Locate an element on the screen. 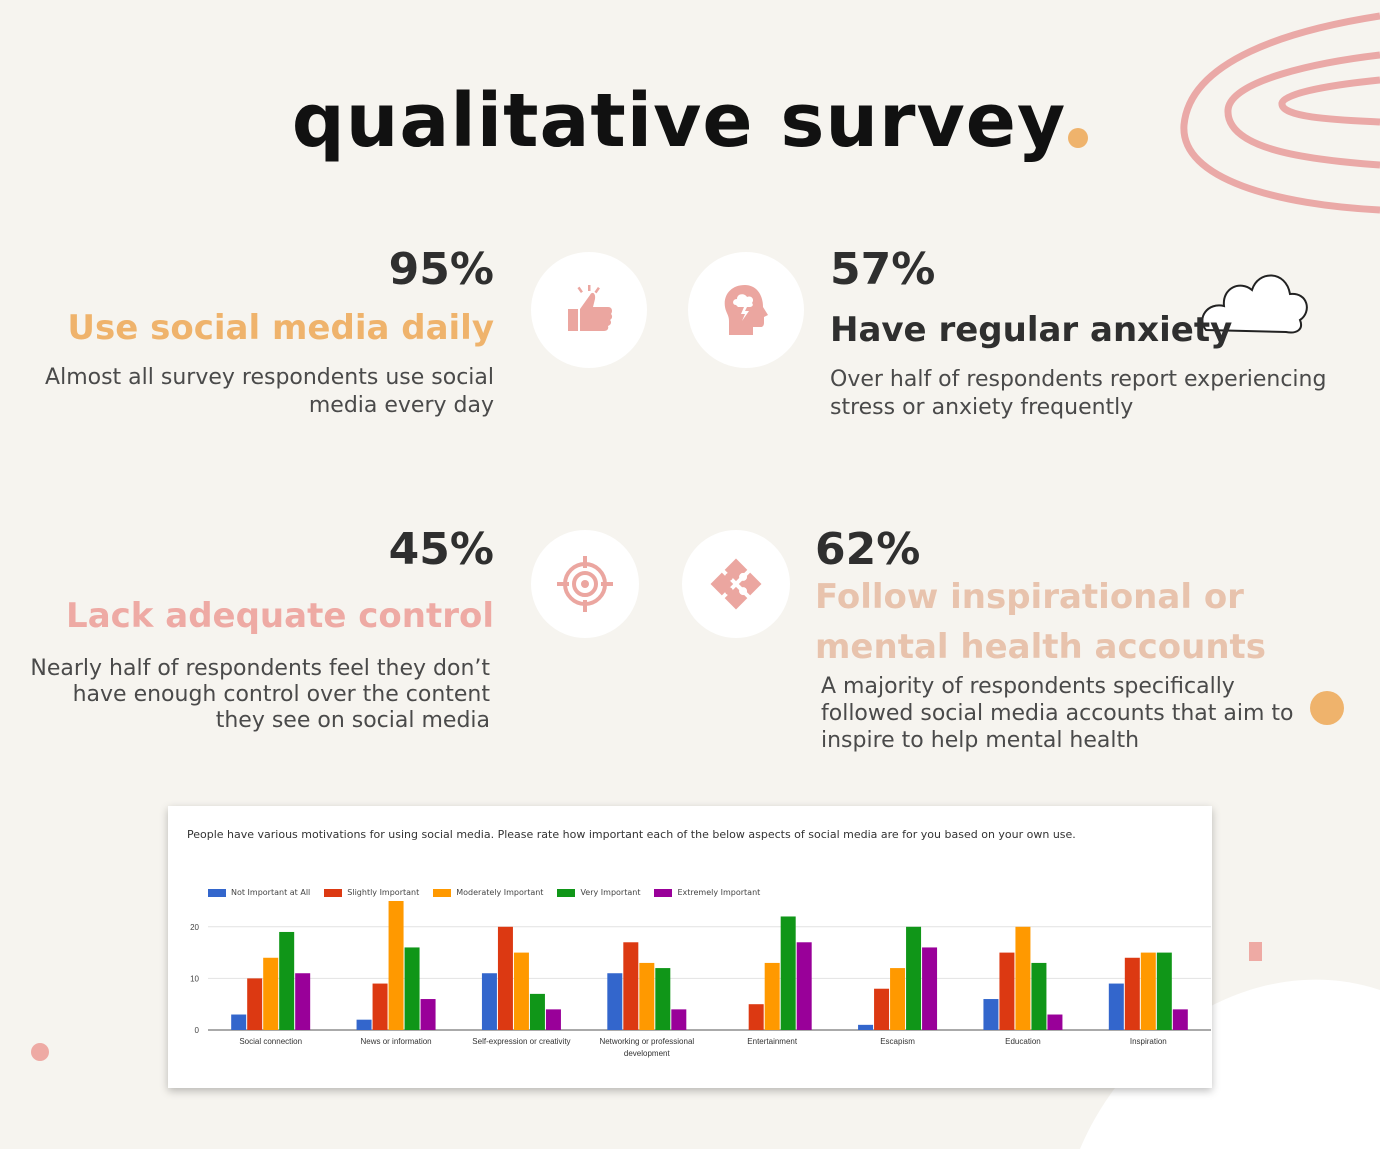 This screenshot has width=1380, height=1149. y-tick-label: 10 is located at coordinates (194, 978).